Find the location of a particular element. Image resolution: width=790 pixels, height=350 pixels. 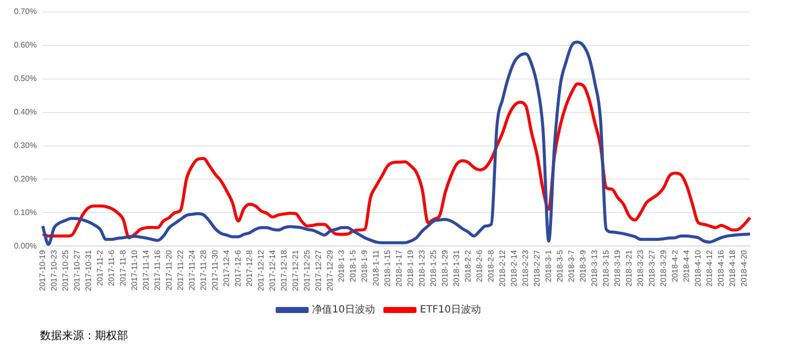

x-tick-label: 2017-11-8 is located at coordinates (123, 268).